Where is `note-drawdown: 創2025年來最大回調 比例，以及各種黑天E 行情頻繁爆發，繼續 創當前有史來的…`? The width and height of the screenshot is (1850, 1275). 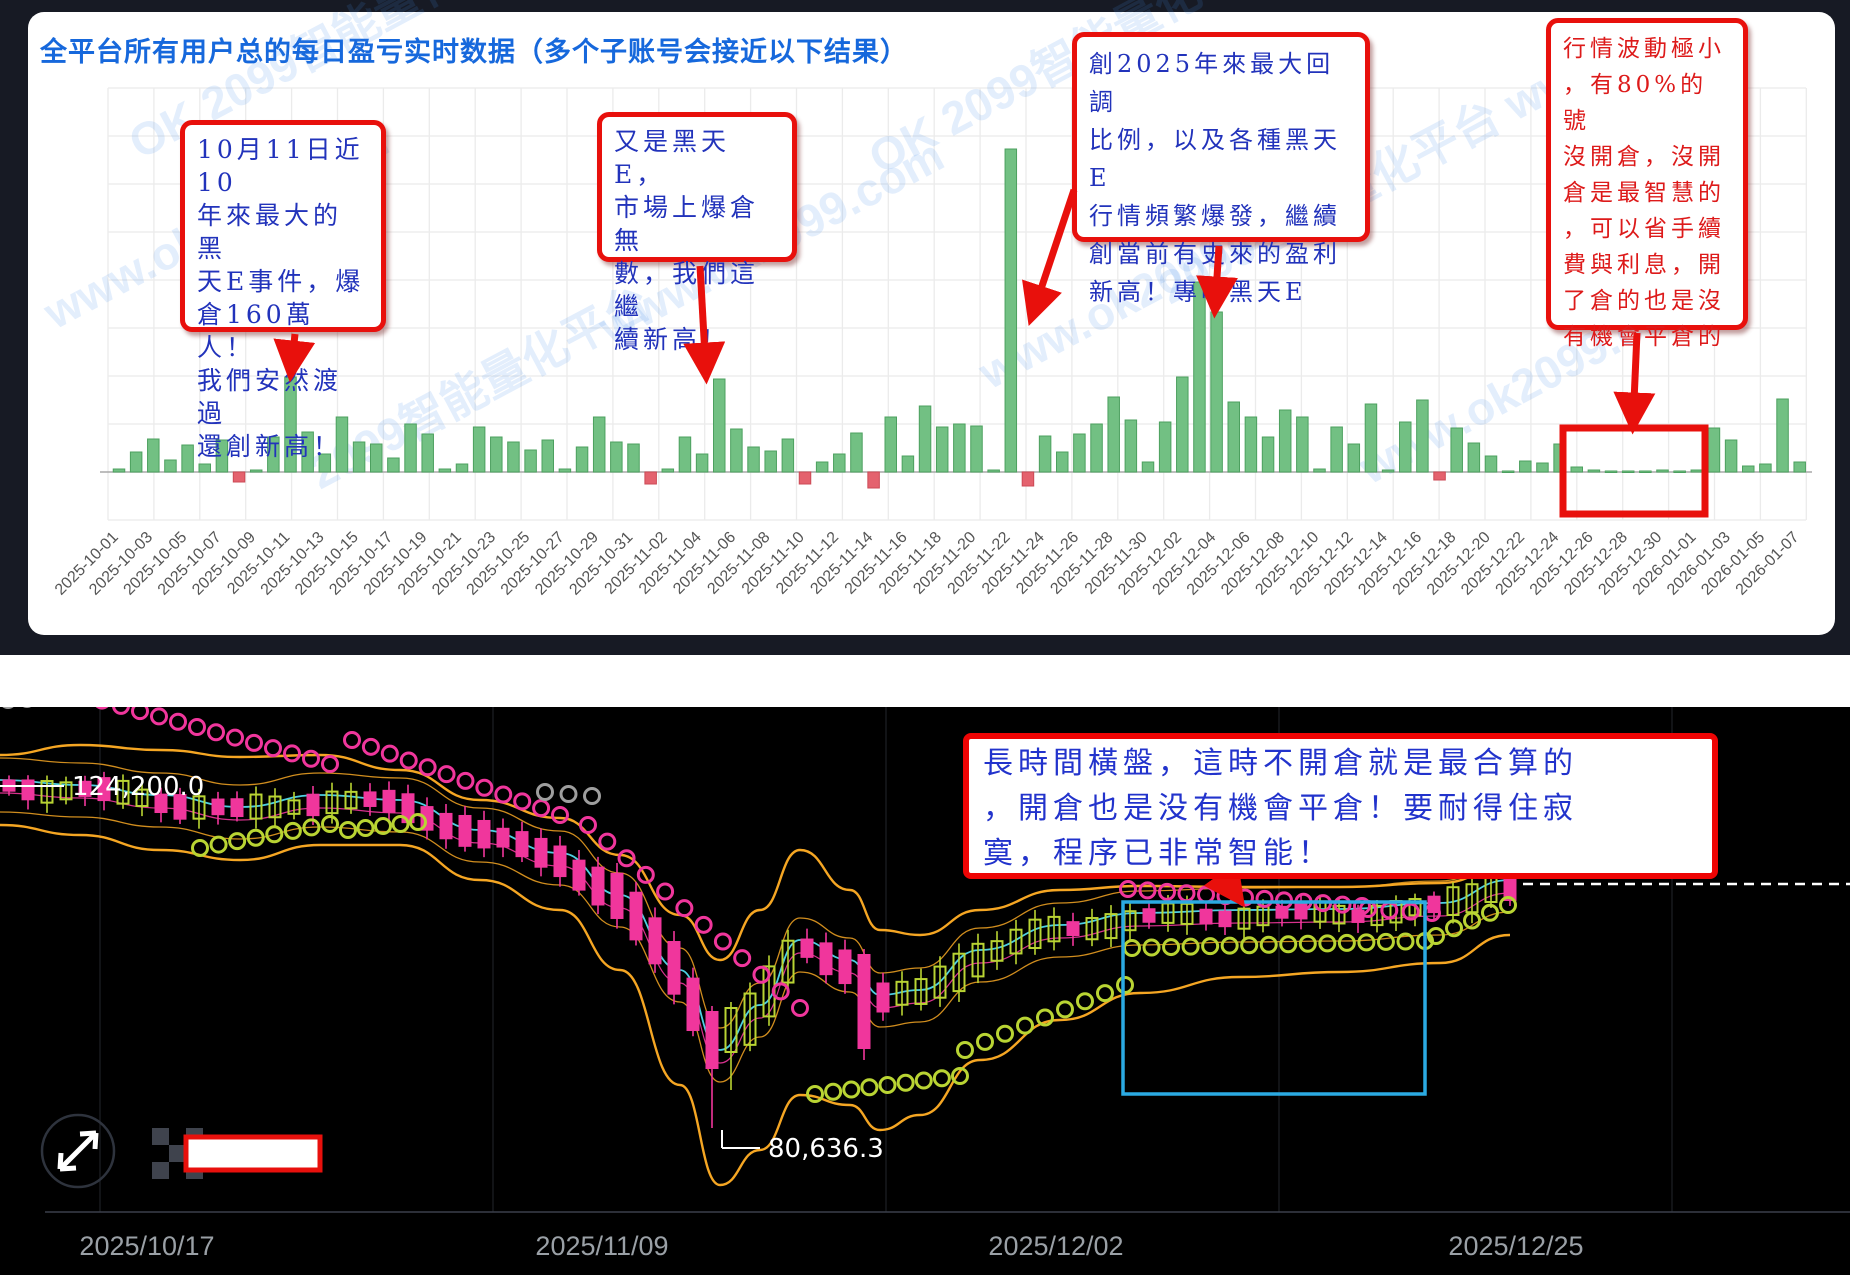
note-drawdown: 創2025年來最大回調 比例，以及各種黑天E 行情頻繁爆發，繼續 創當前有史來的… is located at coordinates (1221, 169).